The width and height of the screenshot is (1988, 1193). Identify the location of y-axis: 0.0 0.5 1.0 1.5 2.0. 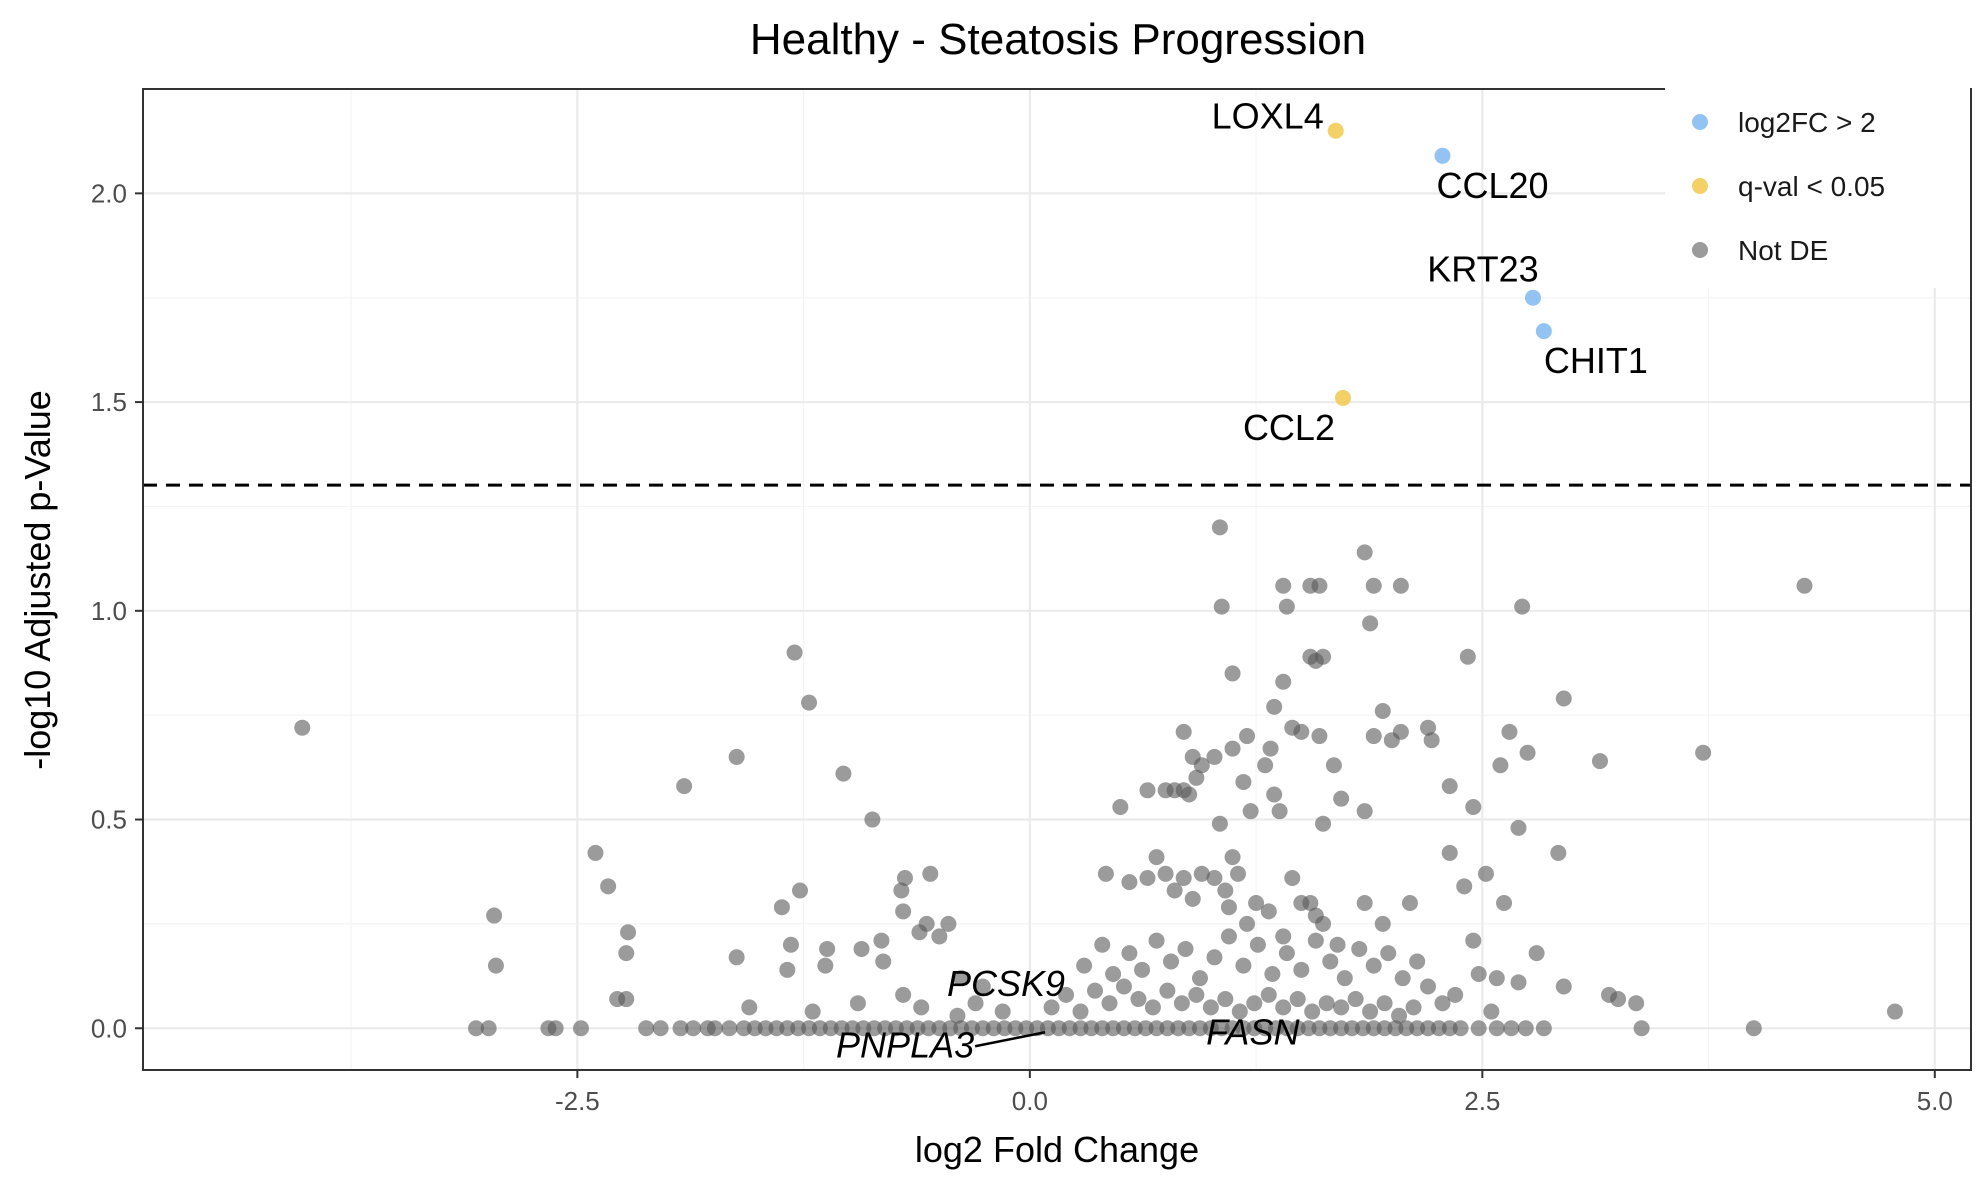
(117, 610).